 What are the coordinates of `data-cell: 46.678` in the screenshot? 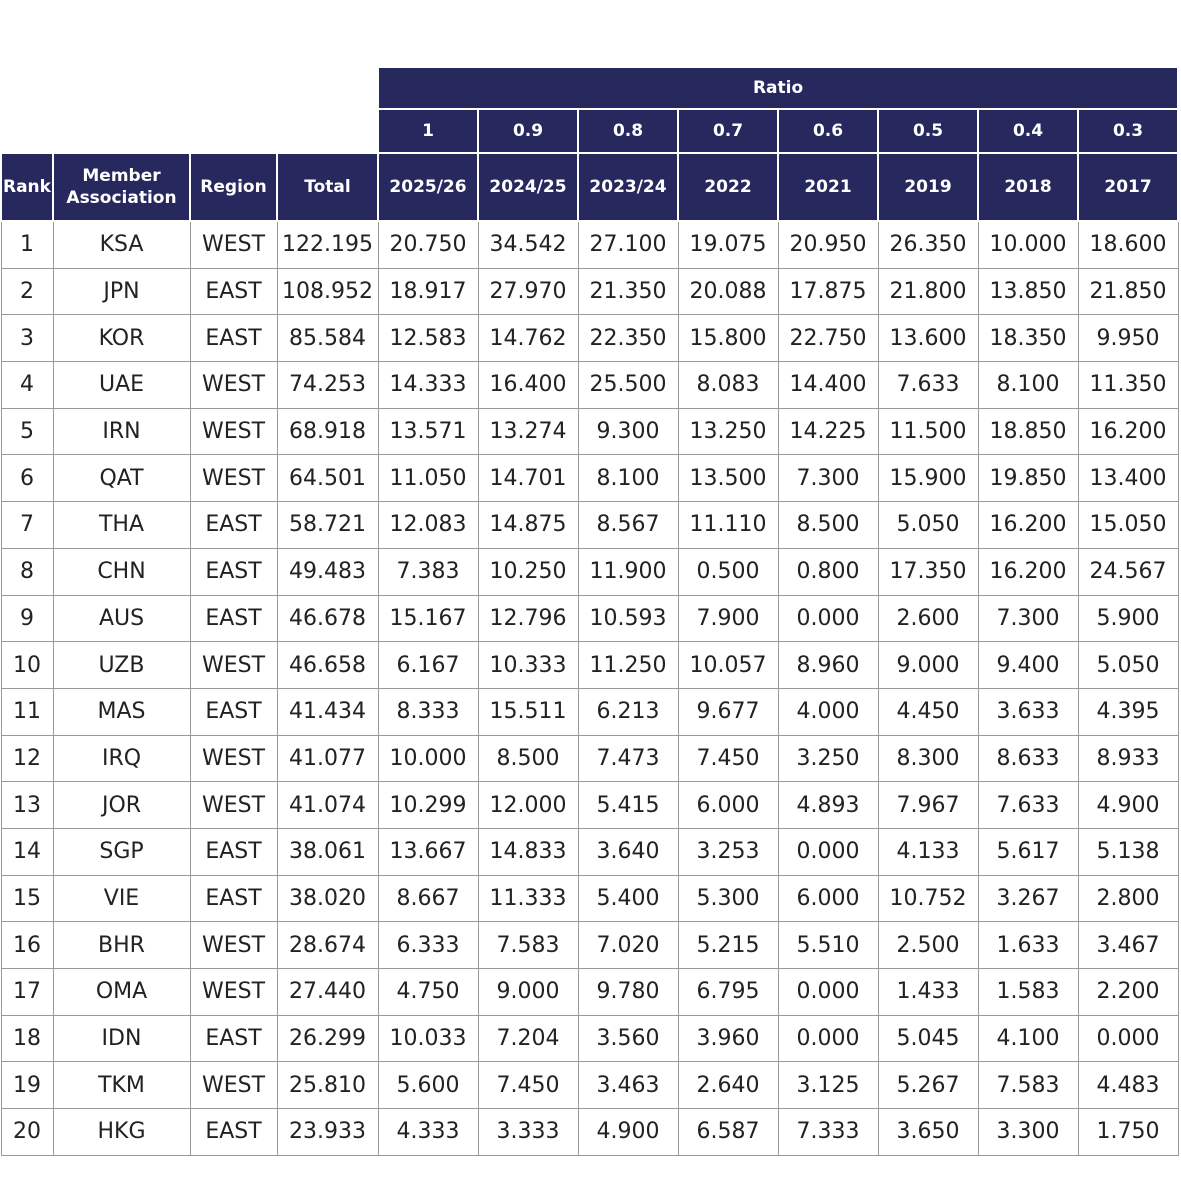 It's located at (327, 618).